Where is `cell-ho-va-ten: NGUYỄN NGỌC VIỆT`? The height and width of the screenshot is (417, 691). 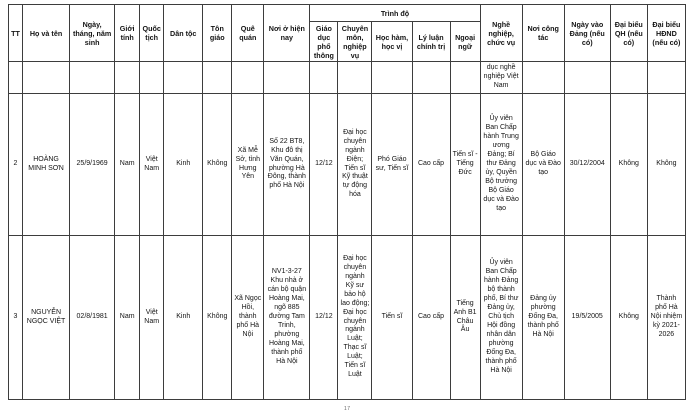 cell-ho-va-ten: NGUYỄN NGỌC VIỆT is located at coordinates (46, 317).